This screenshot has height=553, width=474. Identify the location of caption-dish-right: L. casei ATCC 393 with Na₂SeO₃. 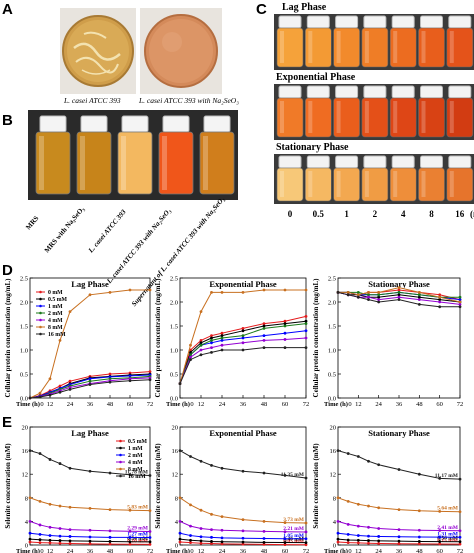
(189, 100).